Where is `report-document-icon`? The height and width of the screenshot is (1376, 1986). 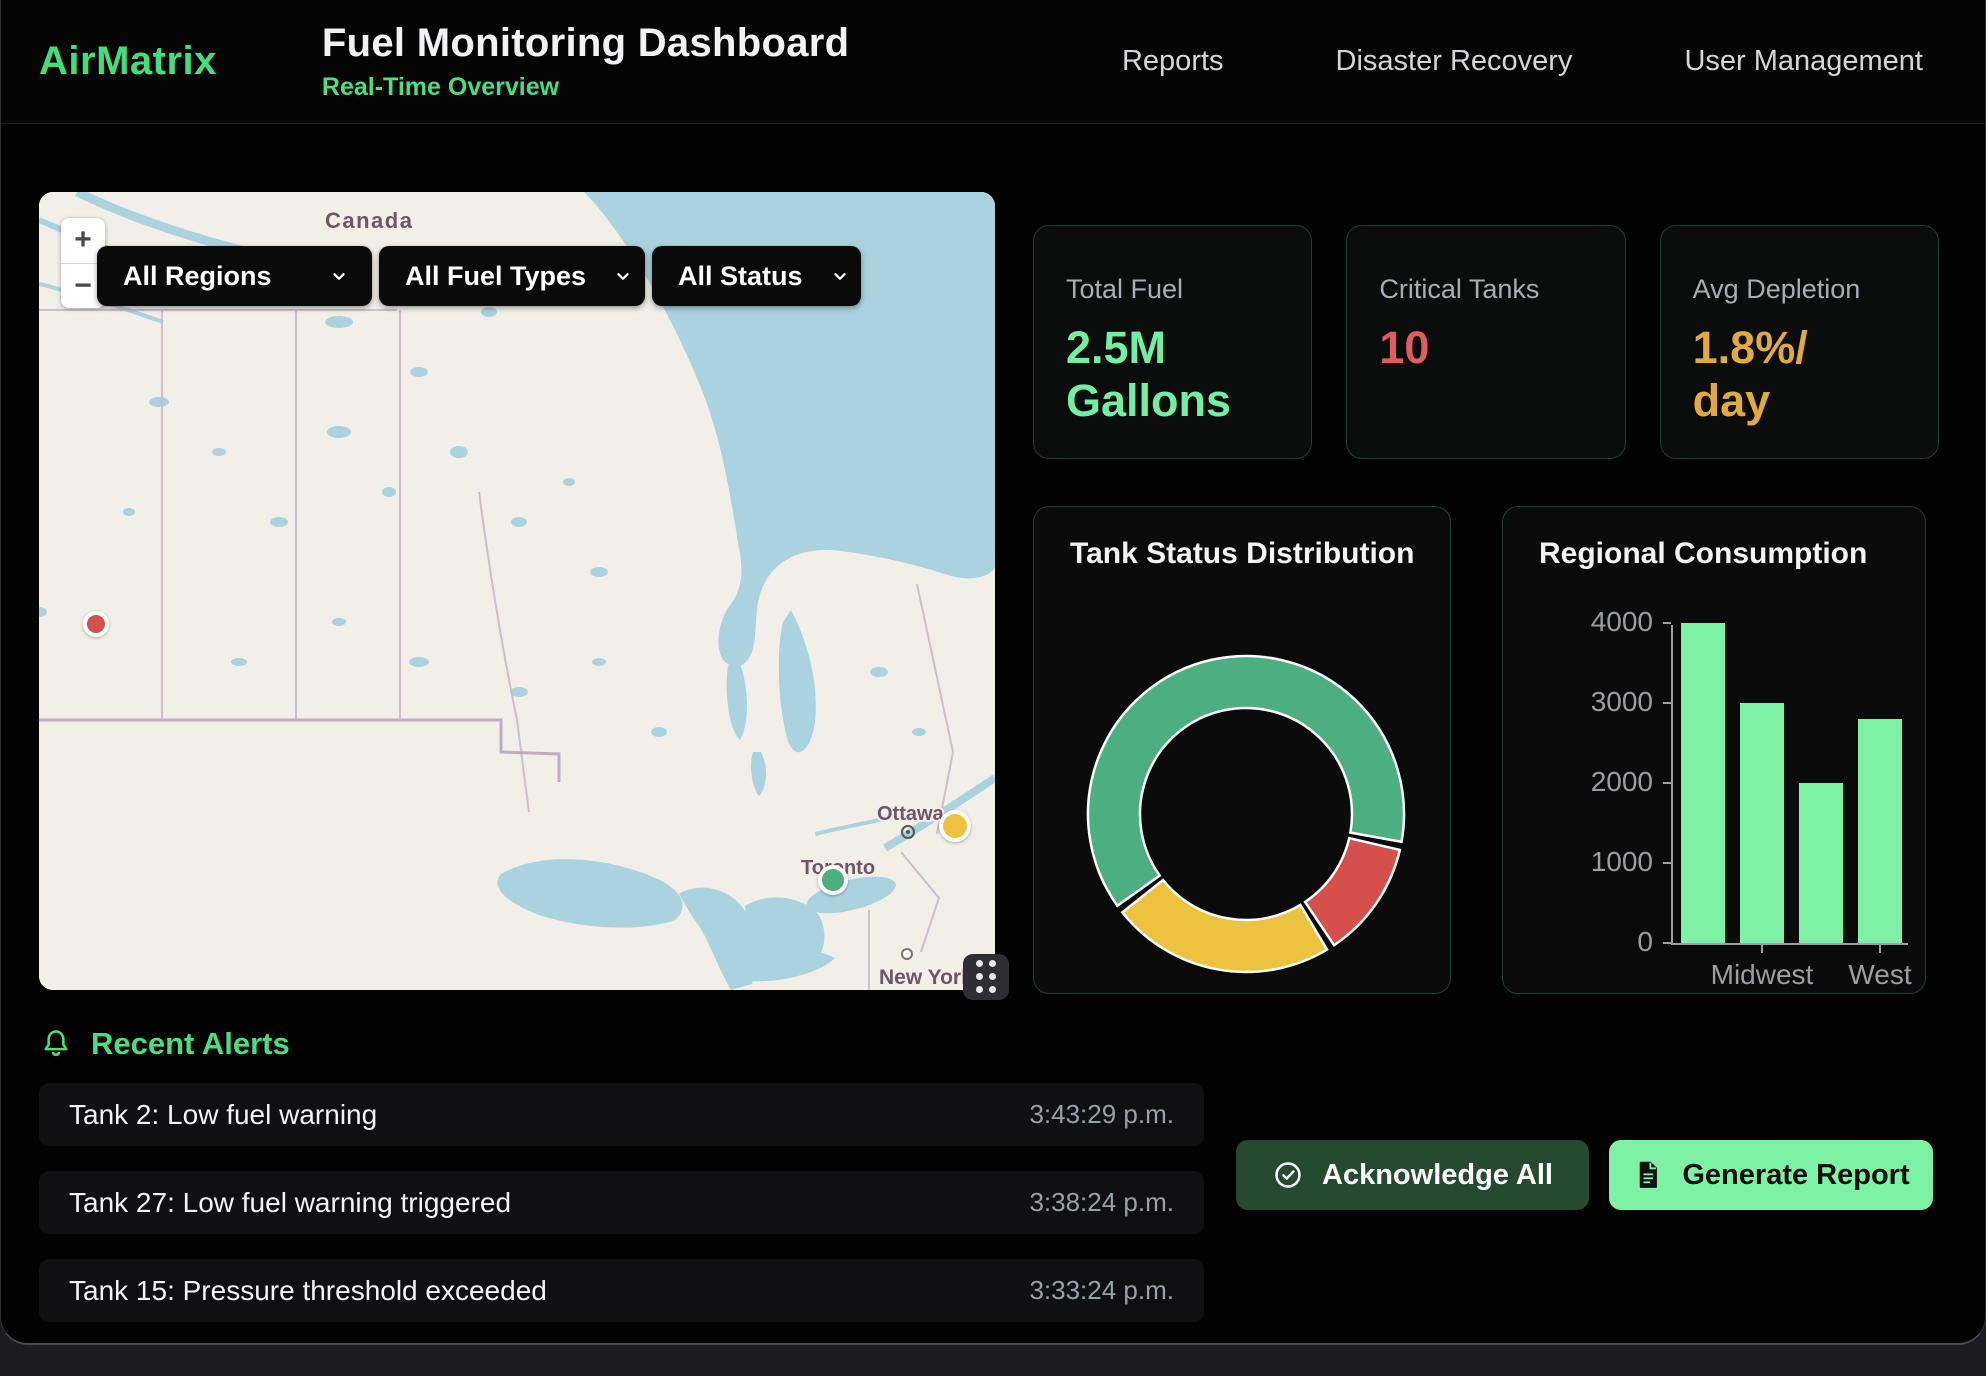 report-document-icon is located at coordinates (1649, 1174).